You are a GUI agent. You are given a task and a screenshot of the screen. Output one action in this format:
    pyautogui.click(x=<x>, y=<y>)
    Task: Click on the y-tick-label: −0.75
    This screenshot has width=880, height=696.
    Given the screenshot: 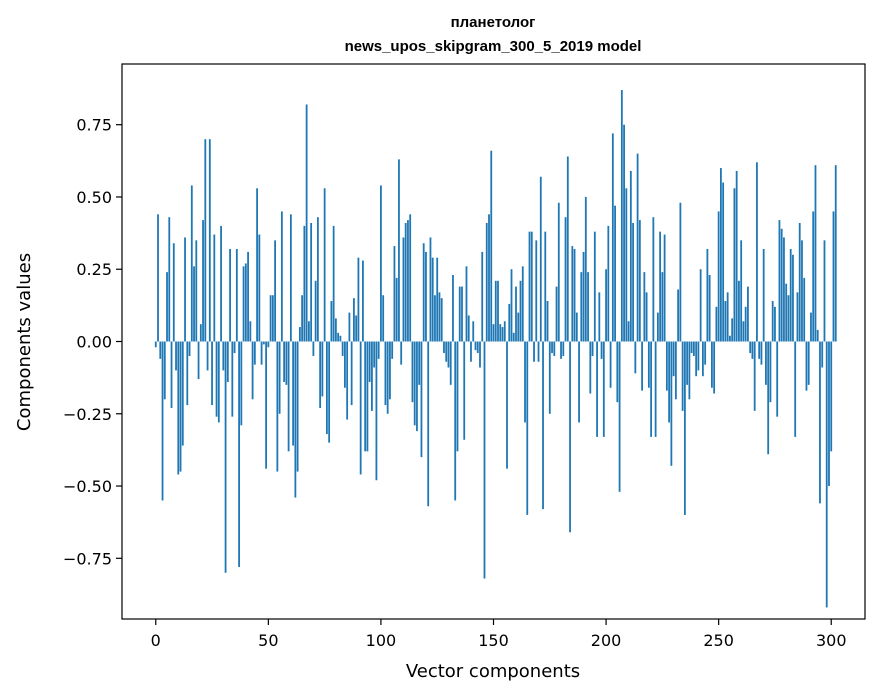 What is the action you would take?
    pyautogui.click(x=87, y=558)
    